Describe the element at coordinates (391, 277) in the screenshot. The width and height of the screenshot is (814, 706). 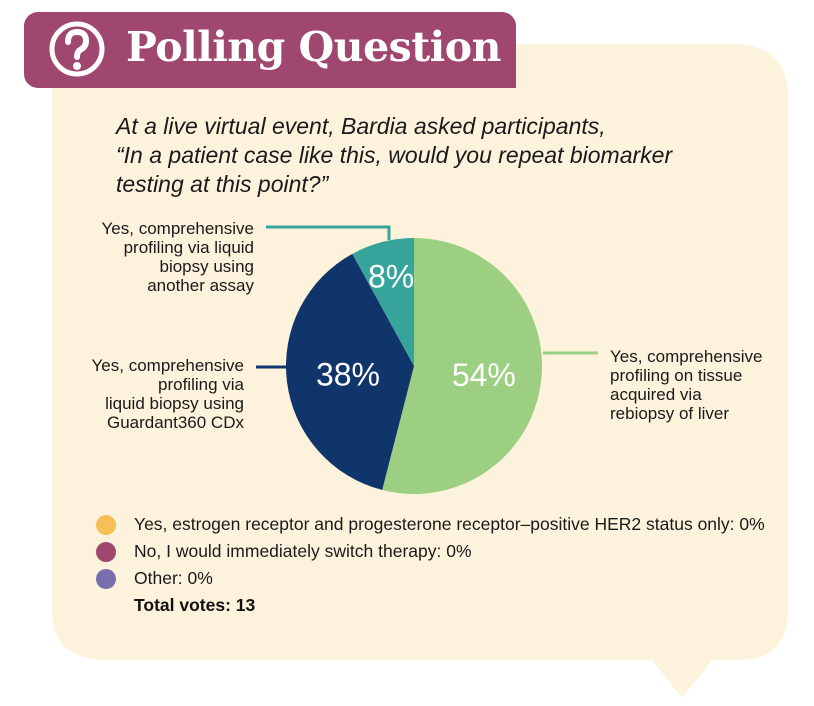
I see `pie-slice-label: 8%` at that location.